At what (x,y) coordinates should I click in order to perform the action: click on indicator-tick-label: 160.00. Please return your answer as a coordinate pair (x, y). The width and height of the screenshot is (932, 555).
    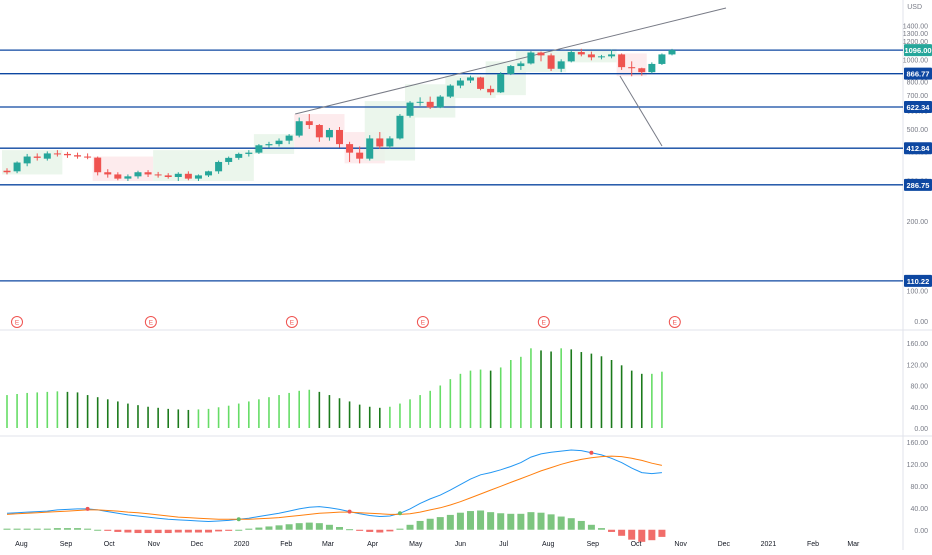
    Looking at the image, I should click on (918, 344).